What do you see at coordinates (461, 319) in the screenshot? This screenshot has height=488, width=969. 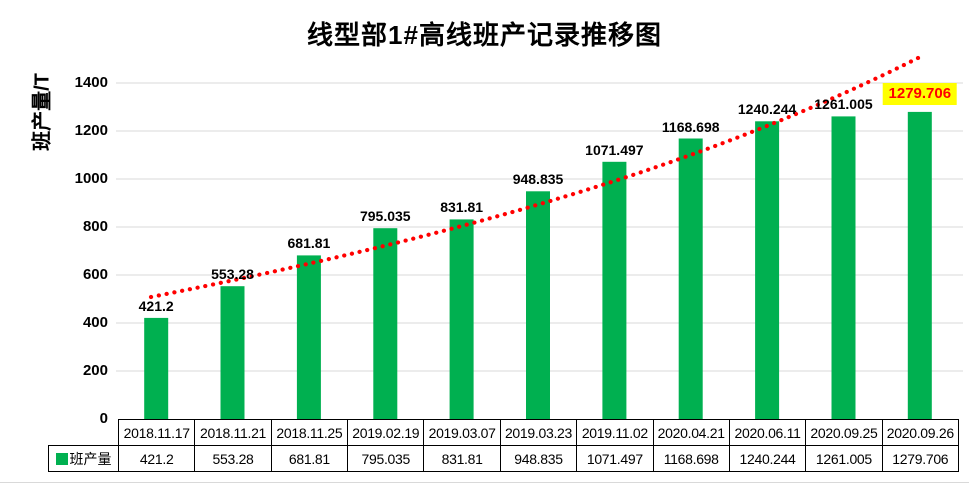 I see `bar-2019.03.07` at bounding box center [461, 319].